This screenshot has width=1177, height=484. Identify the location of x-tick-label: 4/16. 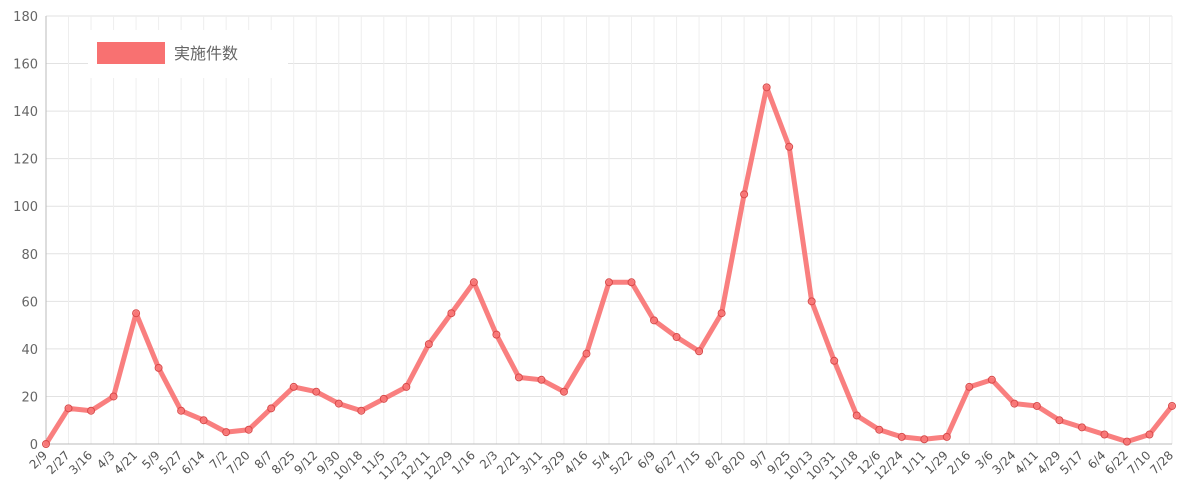
(576, 462).